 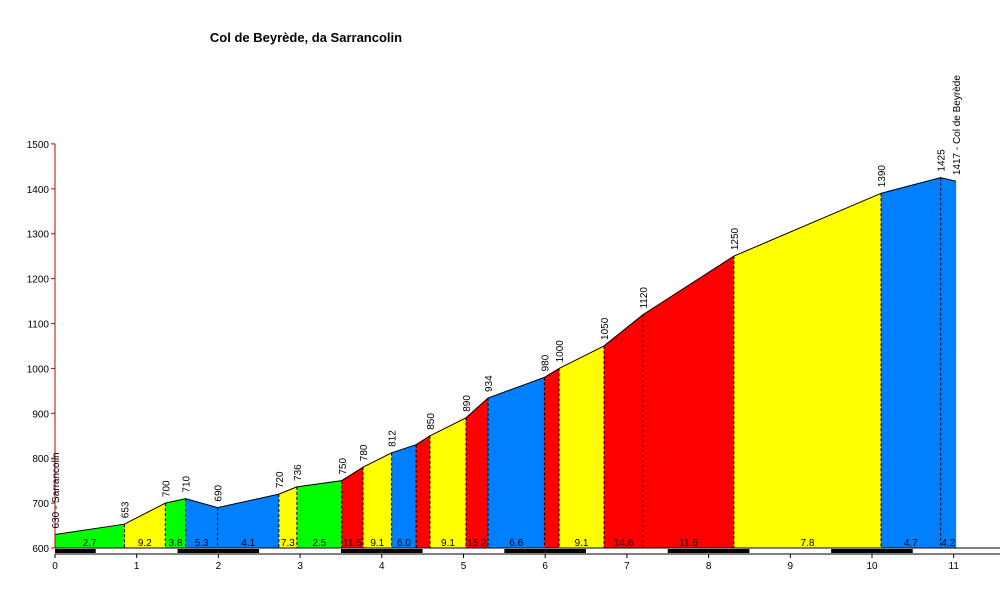 I want to click on x-tick-label: 1, so click(x=137, y=566).